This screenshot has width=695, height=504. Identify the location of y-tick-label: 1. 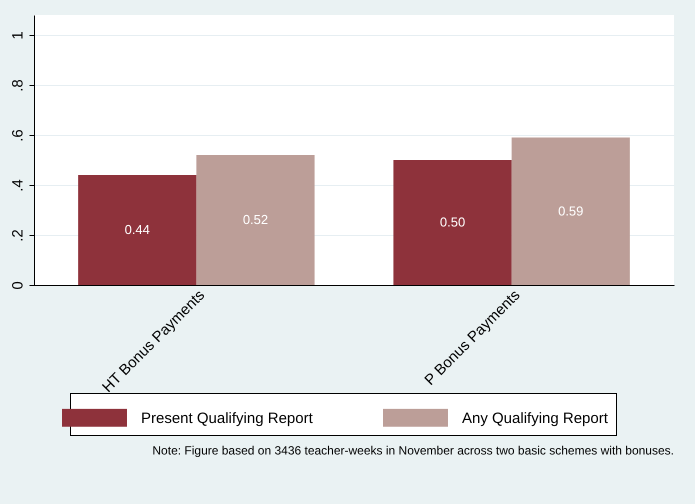
(18, 35).